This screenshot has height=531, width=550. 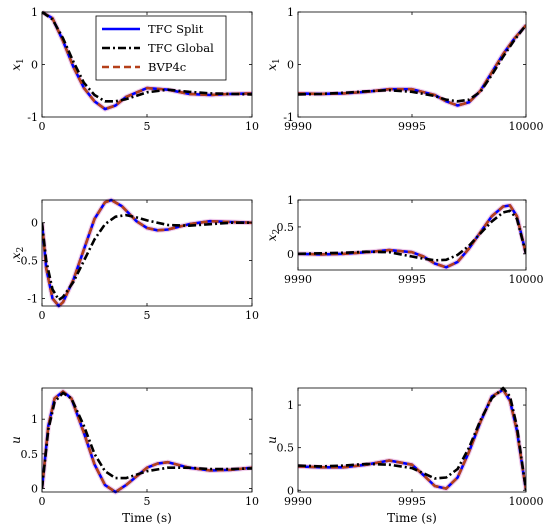 I want to click on legend: TFC Split TFC Global BVP4c, so click(x=161, y=48).